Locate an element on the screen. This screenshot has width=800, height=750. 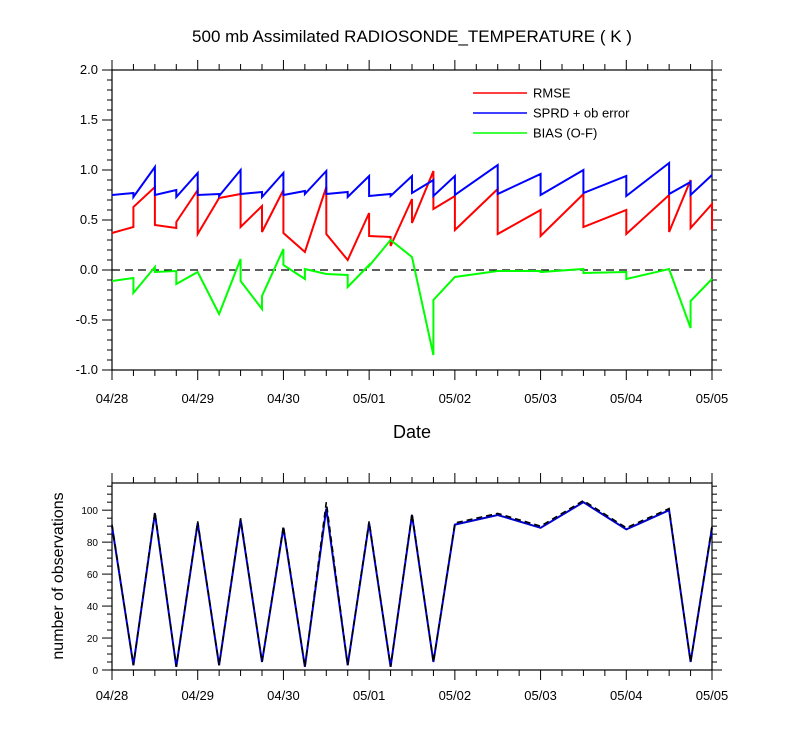
legend-label: BIAS (O-F) is located at coordinates (565, 133).